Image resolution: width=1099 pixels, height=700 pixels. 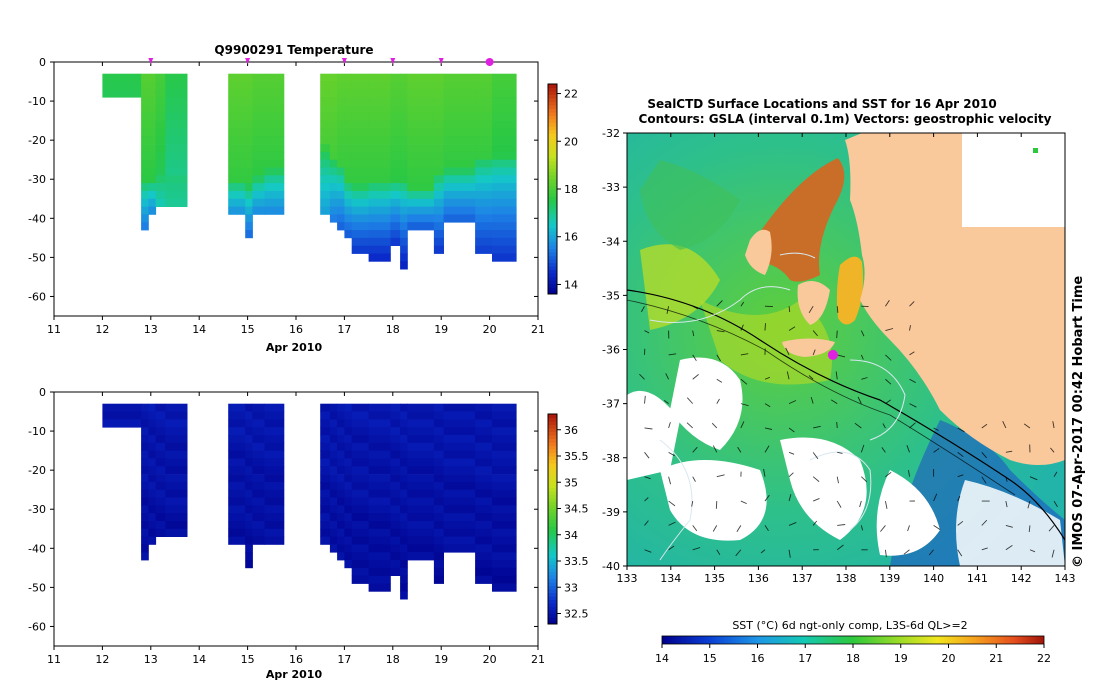 I want to click on map-x-tick-label: 139, so click(x=889, y=578).